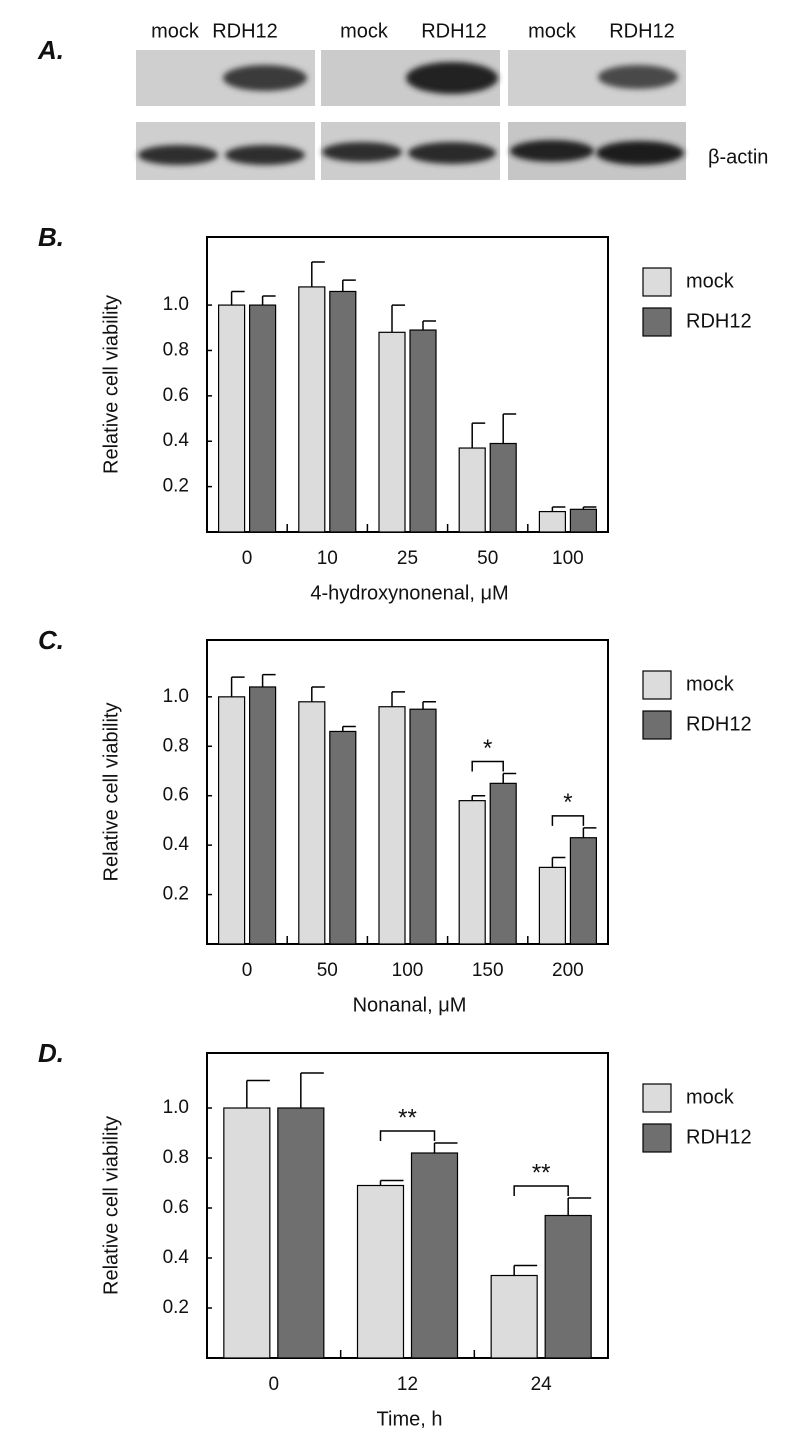 The height and width of the screenshot is (1450, 800). Describe the element at coordinates (407, 1384) in the screenshot. I see `x-tick-label: 12` at that location.